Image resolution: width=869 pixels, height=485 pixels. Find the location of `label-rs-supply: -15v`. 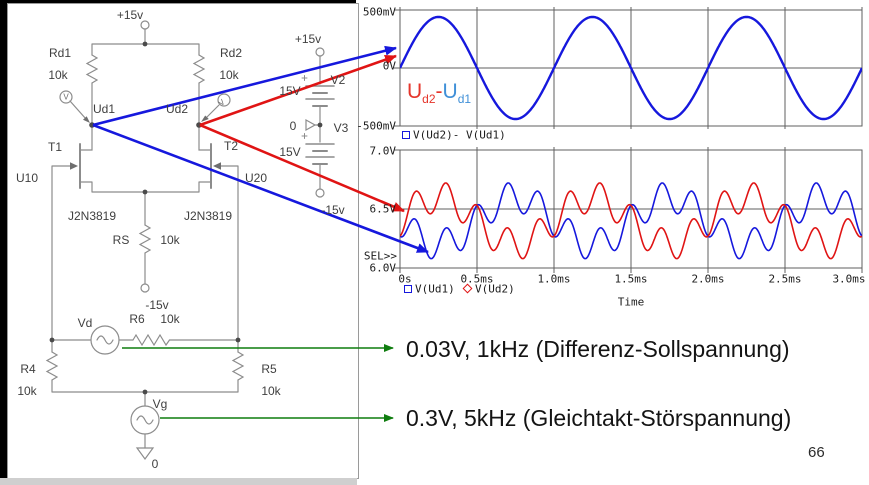

label-rs-supply: -15v is located at coordinates (157, 305).